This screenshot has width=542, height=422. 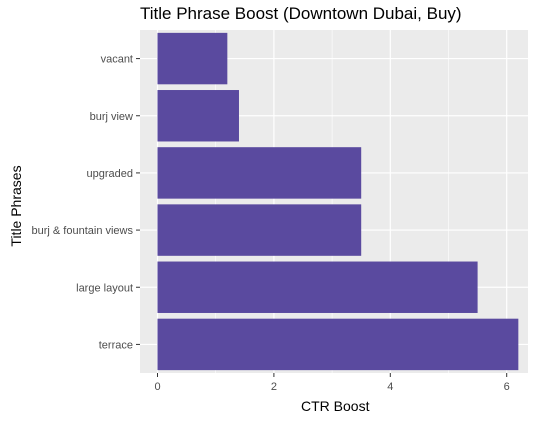 What do you see at coordinates (259, 230) in the screenshot?
I see `bar-burj-fountain-views` at bounding box center [259, 230].